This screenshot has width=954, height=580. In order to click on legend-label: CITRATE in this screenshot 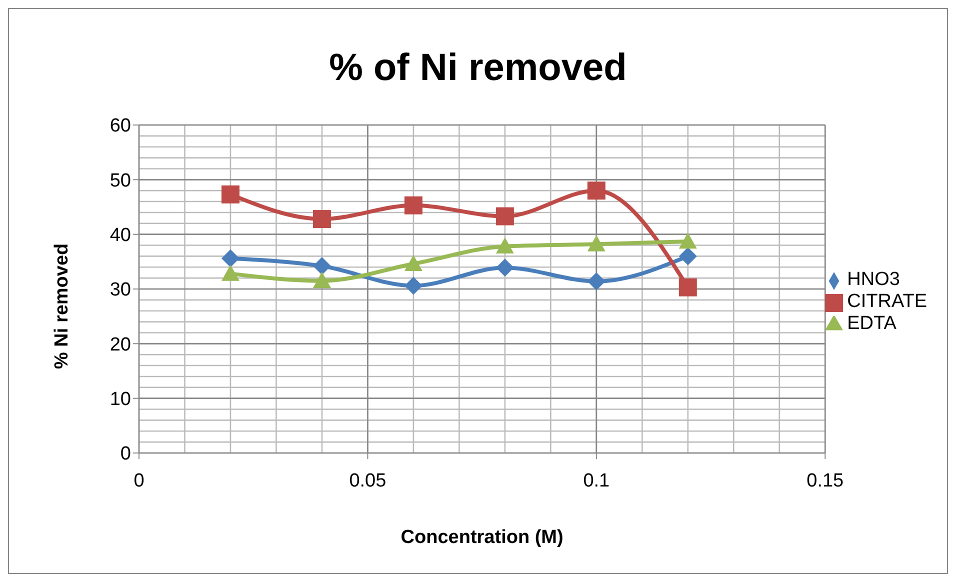, I will do `click(887, 301)`.